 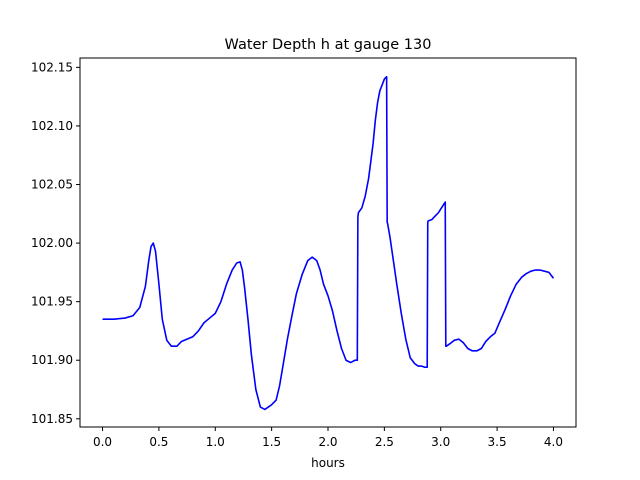 What do you see at coordinates (440, 442) in the screenshot?
I see `x-tick-label: 3.0` at bounding box center [440, 442].